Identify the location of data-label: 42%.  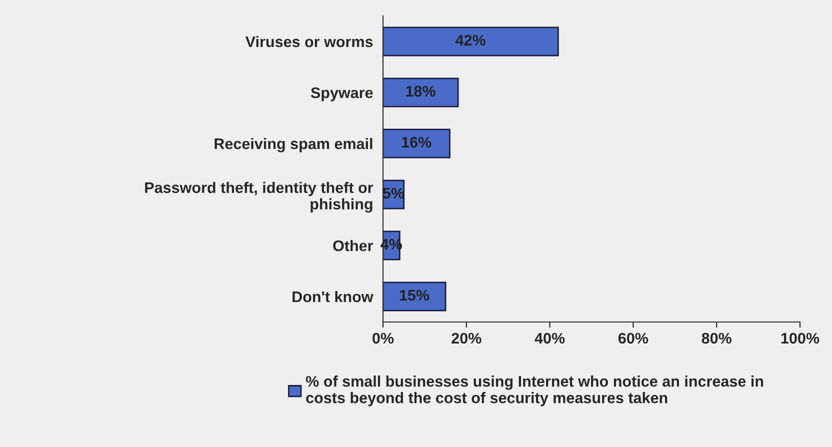
(471, 40).